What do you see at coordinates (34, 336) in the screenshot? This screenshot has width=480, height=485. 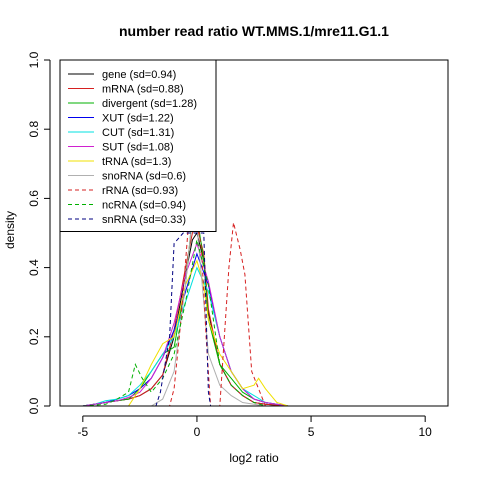 I see `y-tick-label-1: 0.2` at bounding box center [34, 336].